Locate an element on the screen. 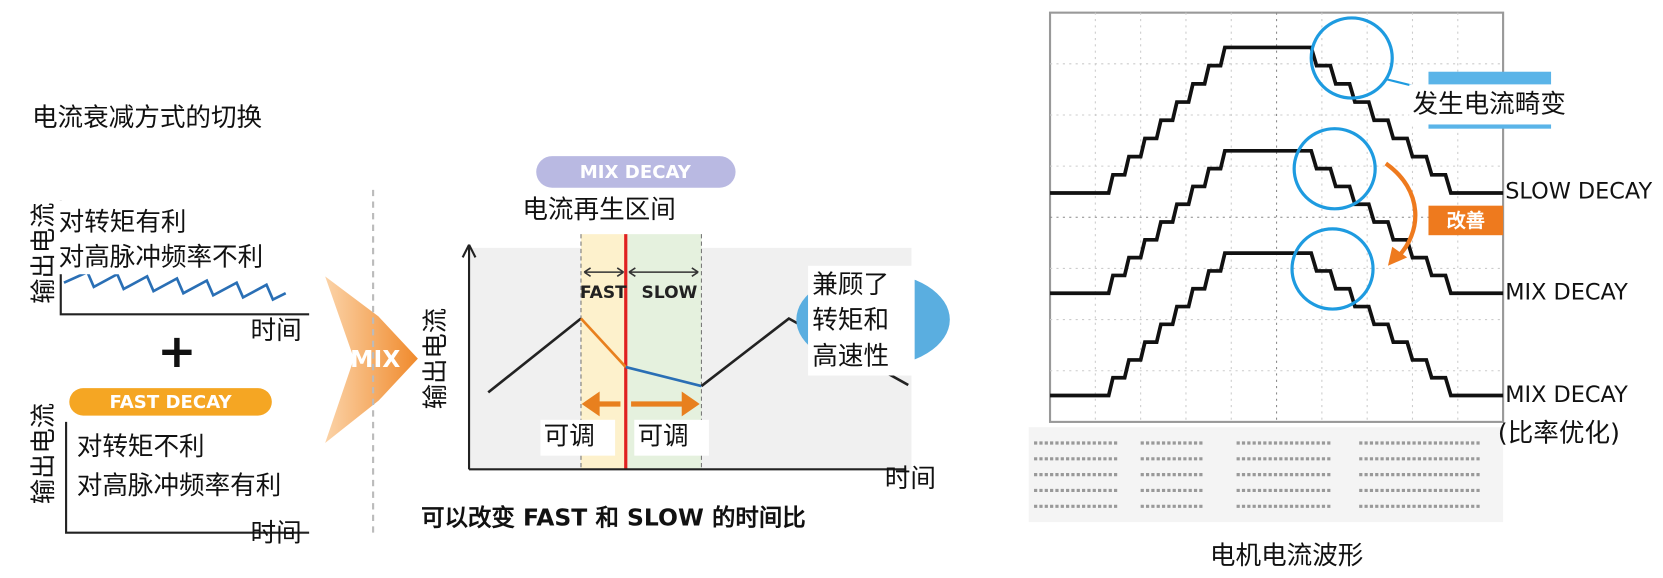 The width and height of the screenshot is (1663, 578). callout: 发生电流畸变 is located at coordinates (1488, 104).